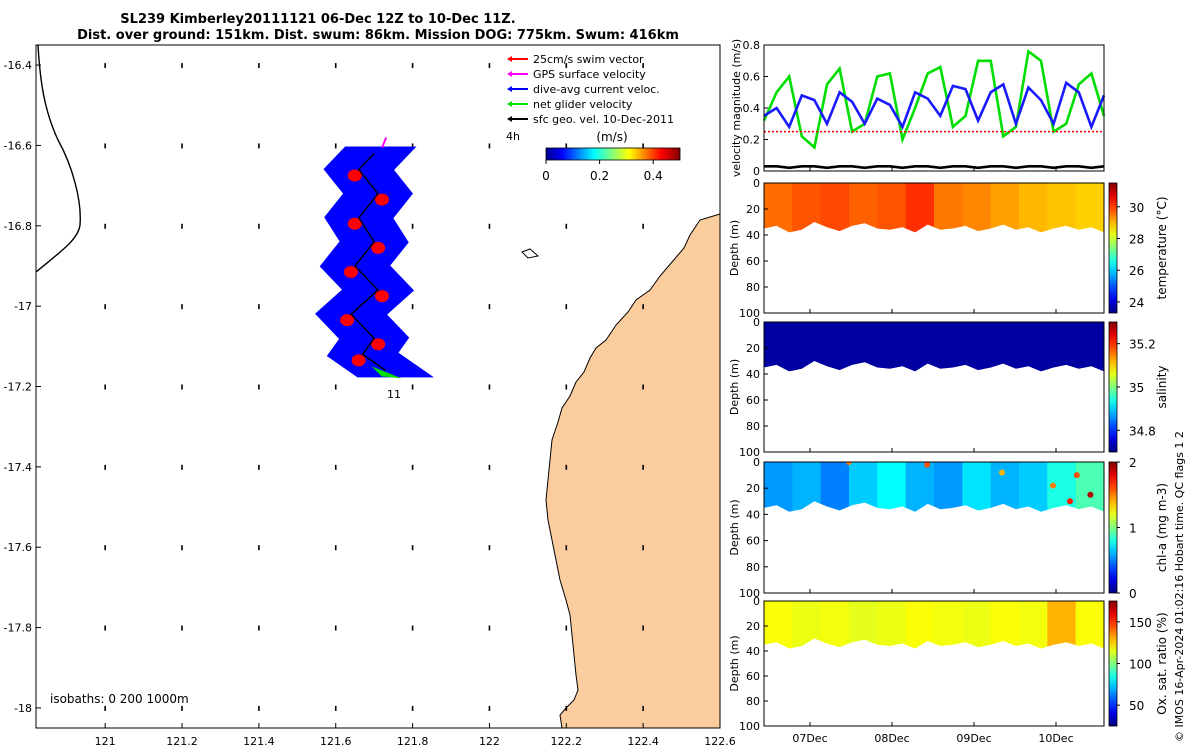  What do you see at coordinates (1136, 239) in the screenshot?
I see `colorbar-tick-label: 28` at bounding box center [1136, 239].